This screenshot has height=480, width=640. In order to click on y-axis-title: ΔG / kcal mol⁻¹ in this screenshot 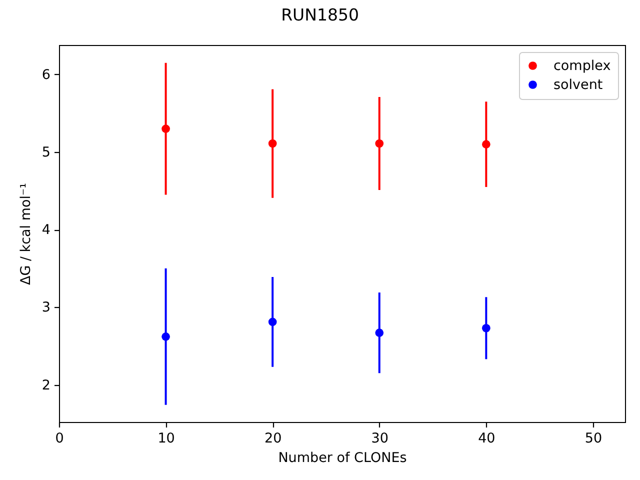, I will do `click(26, 234)`.